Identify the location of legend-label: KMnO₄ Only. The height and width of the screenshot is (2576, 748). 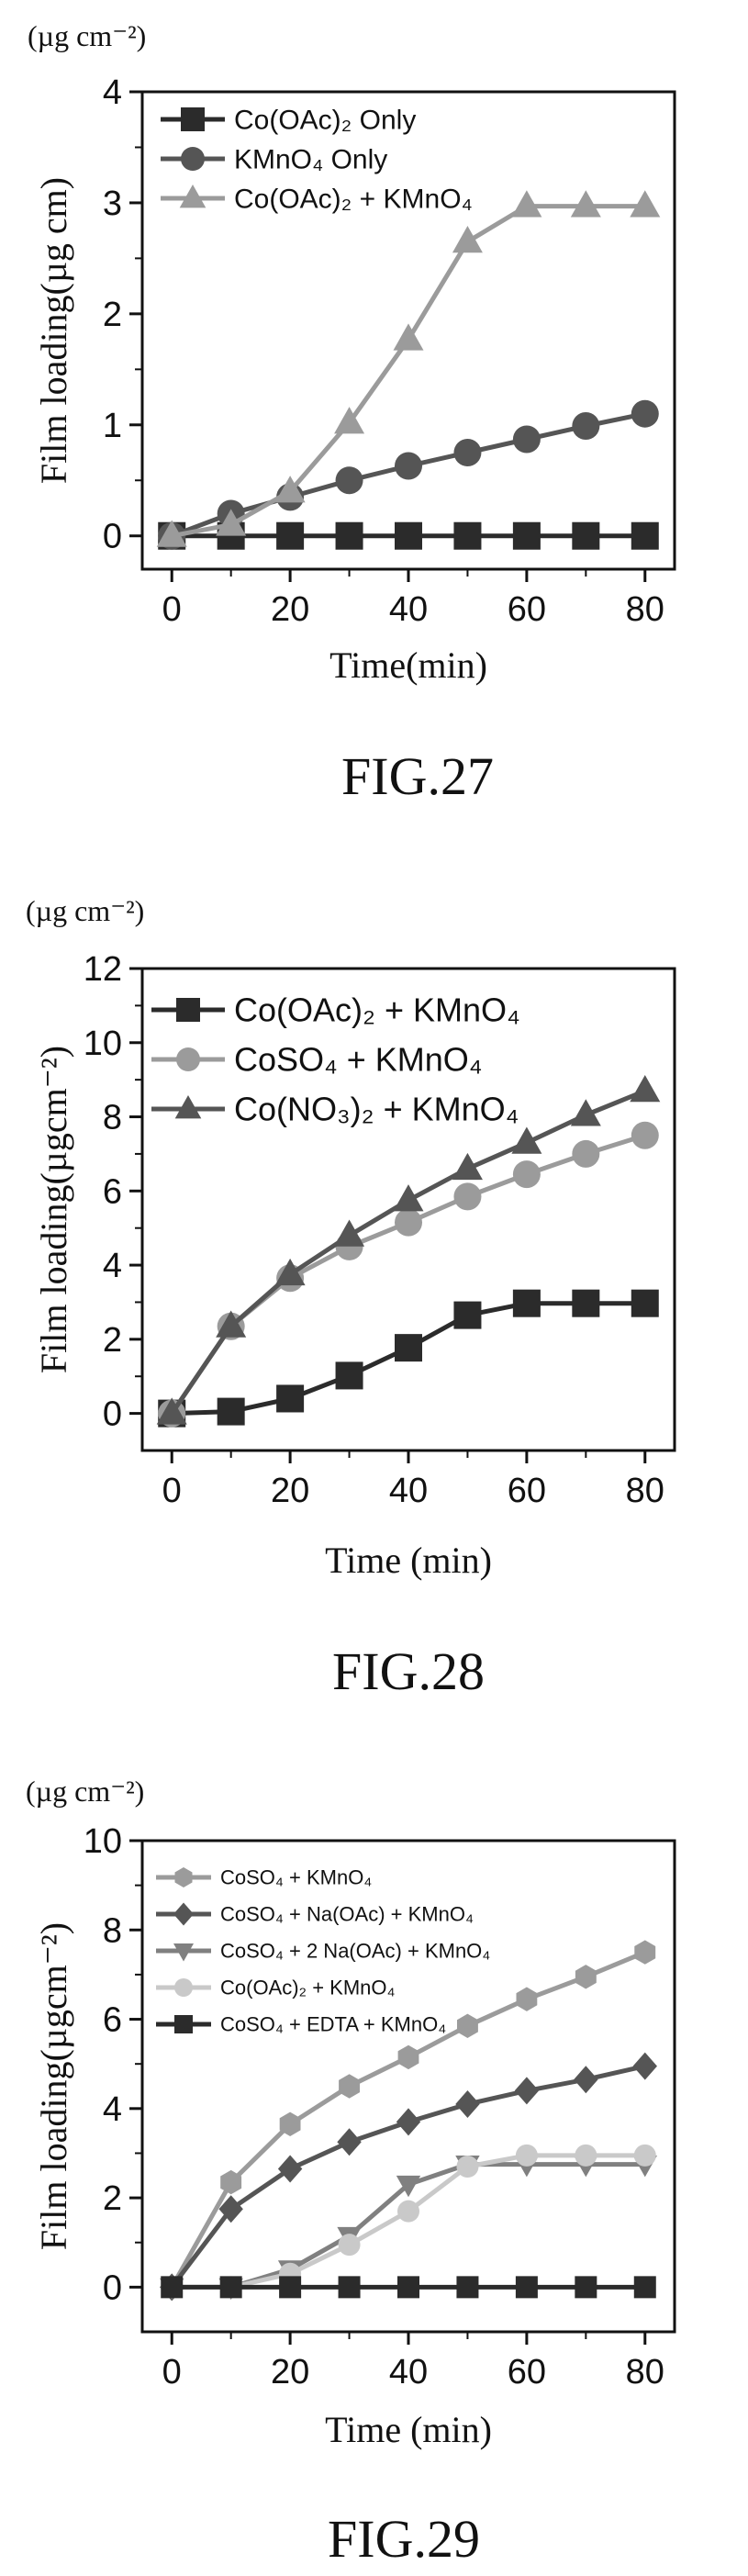
(310, 160).